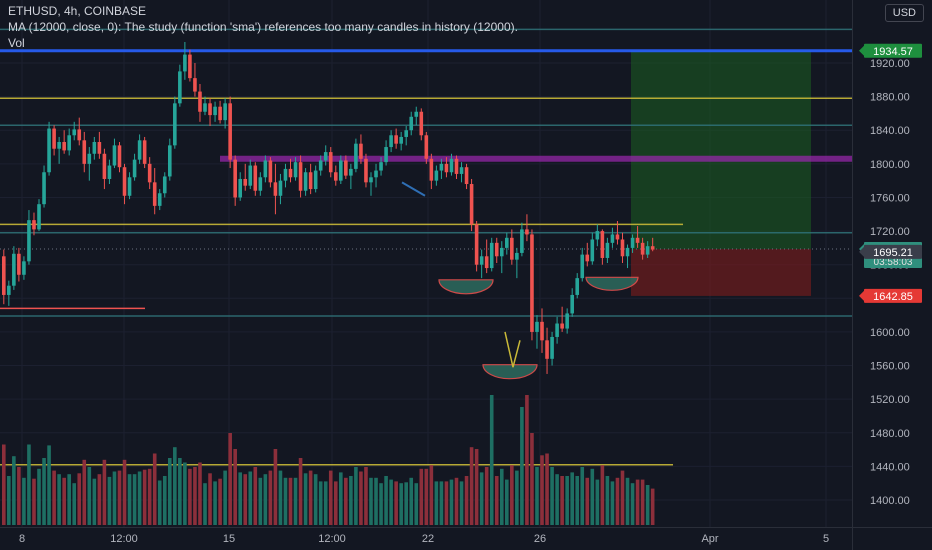  What do you see at coordinates (721, 272) in the screenshot?
I see `stop-zone` at bounding box center [721, 272].